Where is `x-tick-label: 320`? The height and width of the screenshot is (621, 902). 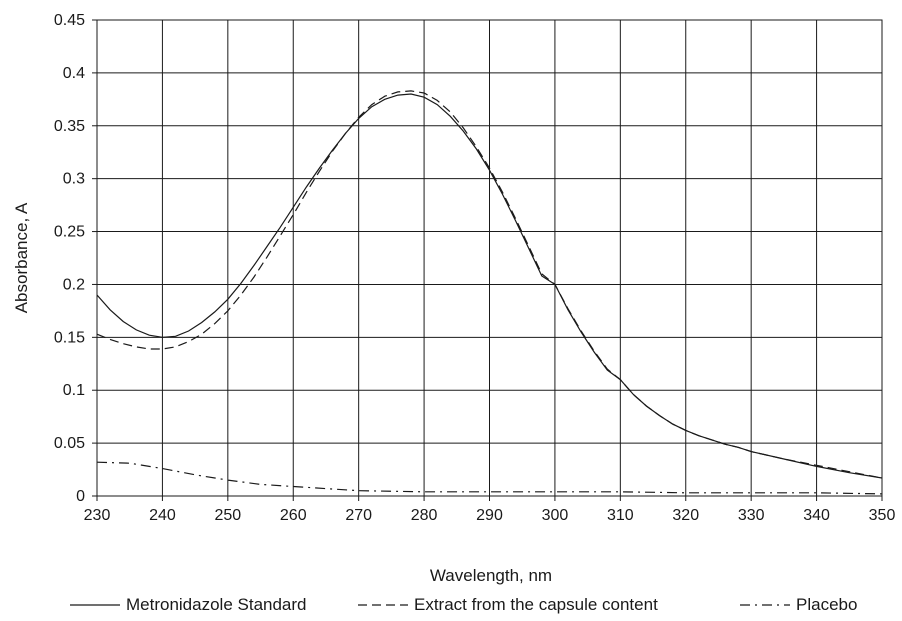 x-tick-label: 320 is located at coordinates (685, 515).